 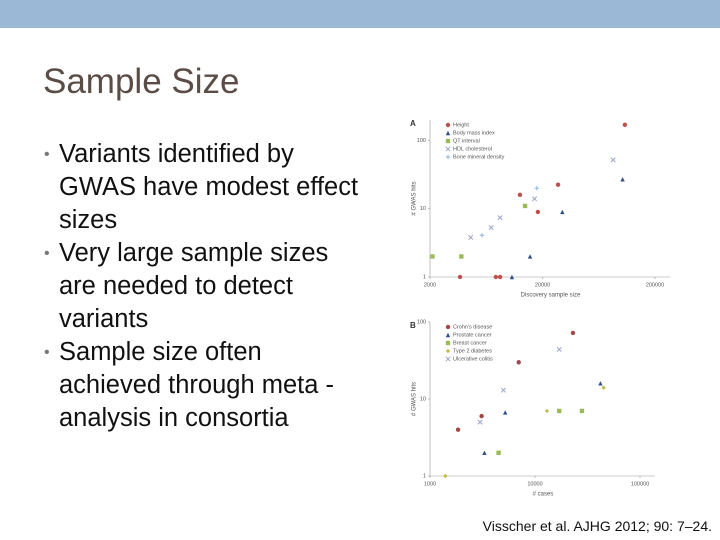 I want to click on legend-label: Prostate cancer, so click(x=472, y=335).